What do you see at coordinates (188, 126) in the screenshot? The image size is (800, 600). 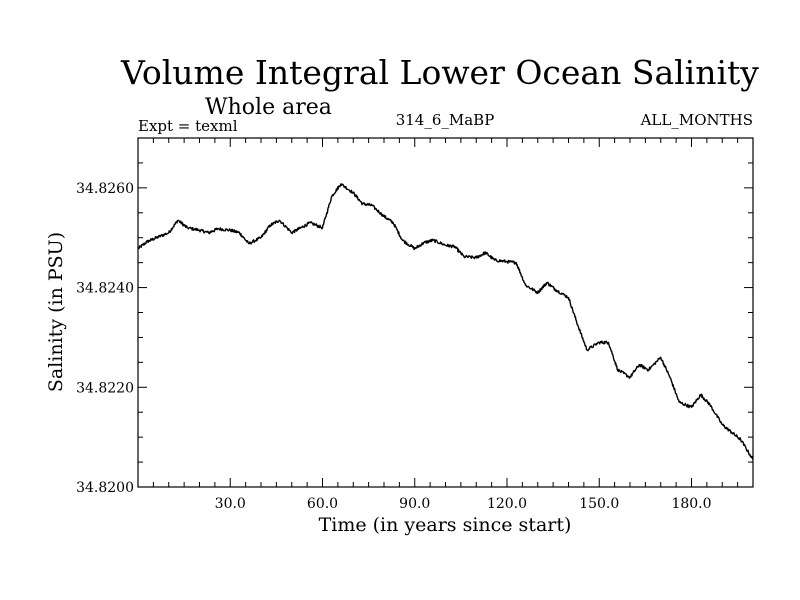 I see `expt-label: Expt = texml` at bounding box center [188, 126].